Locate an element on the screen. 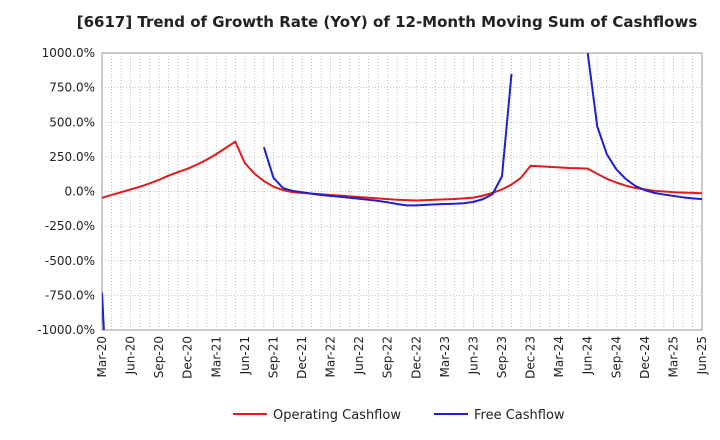 This screenshot has width=720, height=440. x-tick-label: Sep-23 is located at coordinates (502, 357).